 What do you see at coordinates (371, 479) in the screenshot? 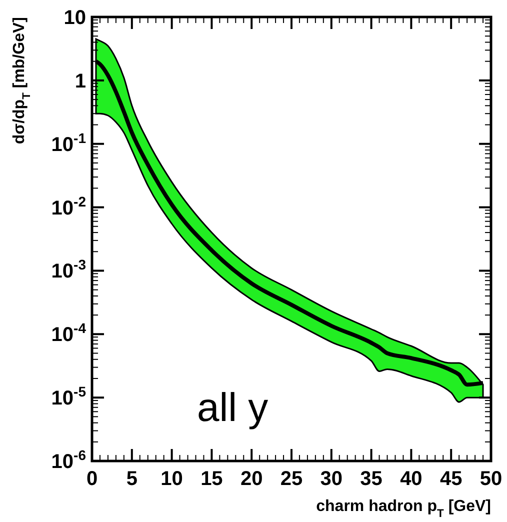
I see `x-tick-label: 35` at bounding box center [371, 479].